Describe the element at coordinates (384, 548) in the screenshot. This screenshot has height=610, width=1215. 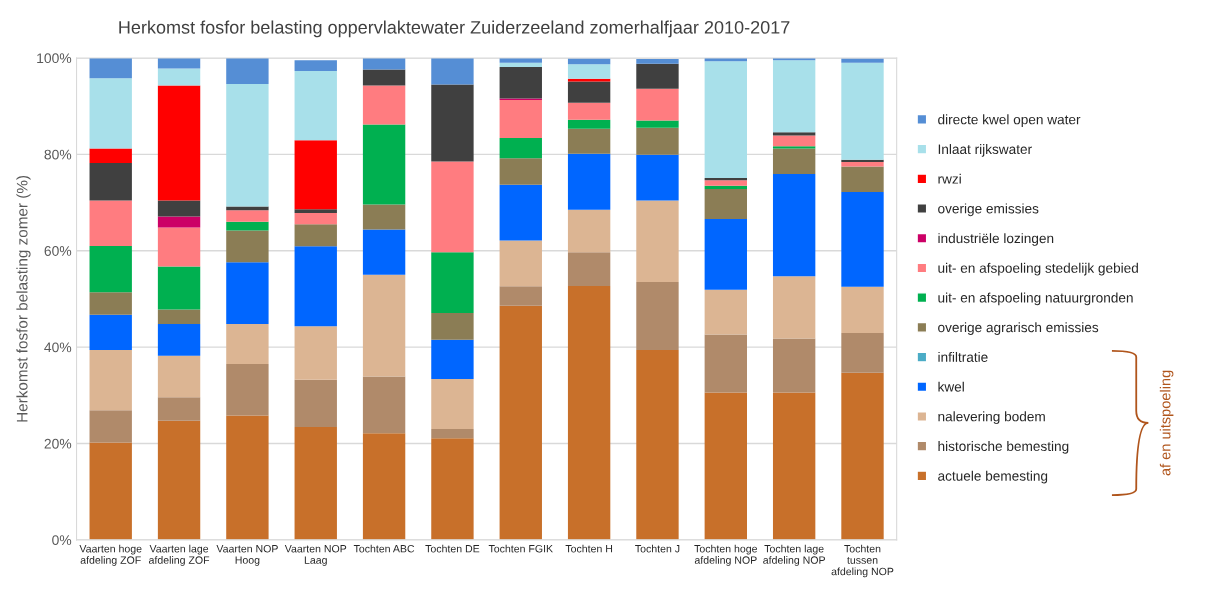
I see `x-tick-label: Tochten ABC` at that location.